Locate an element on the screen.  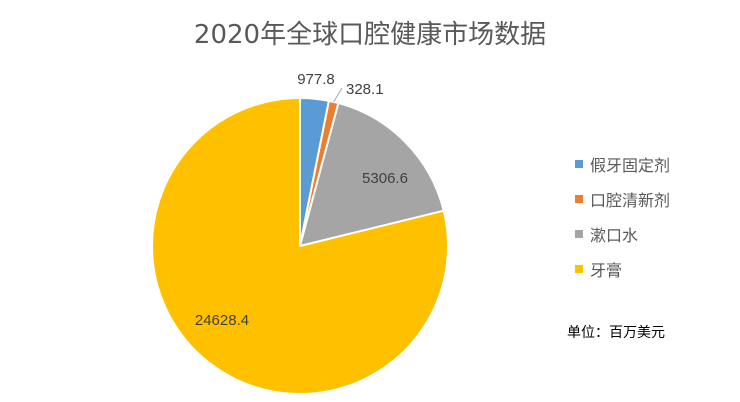
leader-line-breath-freshener is located at coordinates (338, 95).